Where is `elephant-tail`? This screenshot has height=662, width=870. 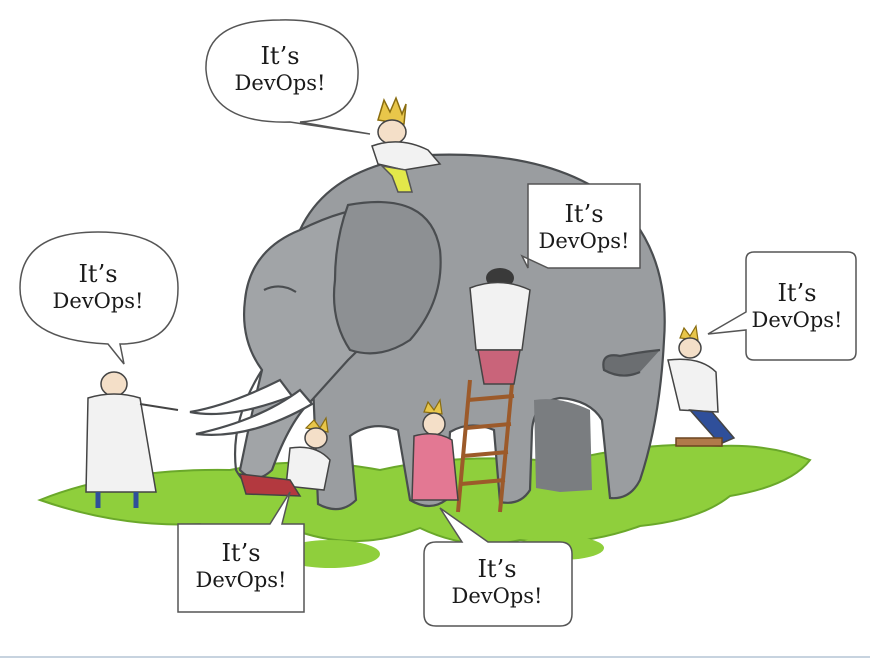
elephant-tail is located at coordinates (631, 362).